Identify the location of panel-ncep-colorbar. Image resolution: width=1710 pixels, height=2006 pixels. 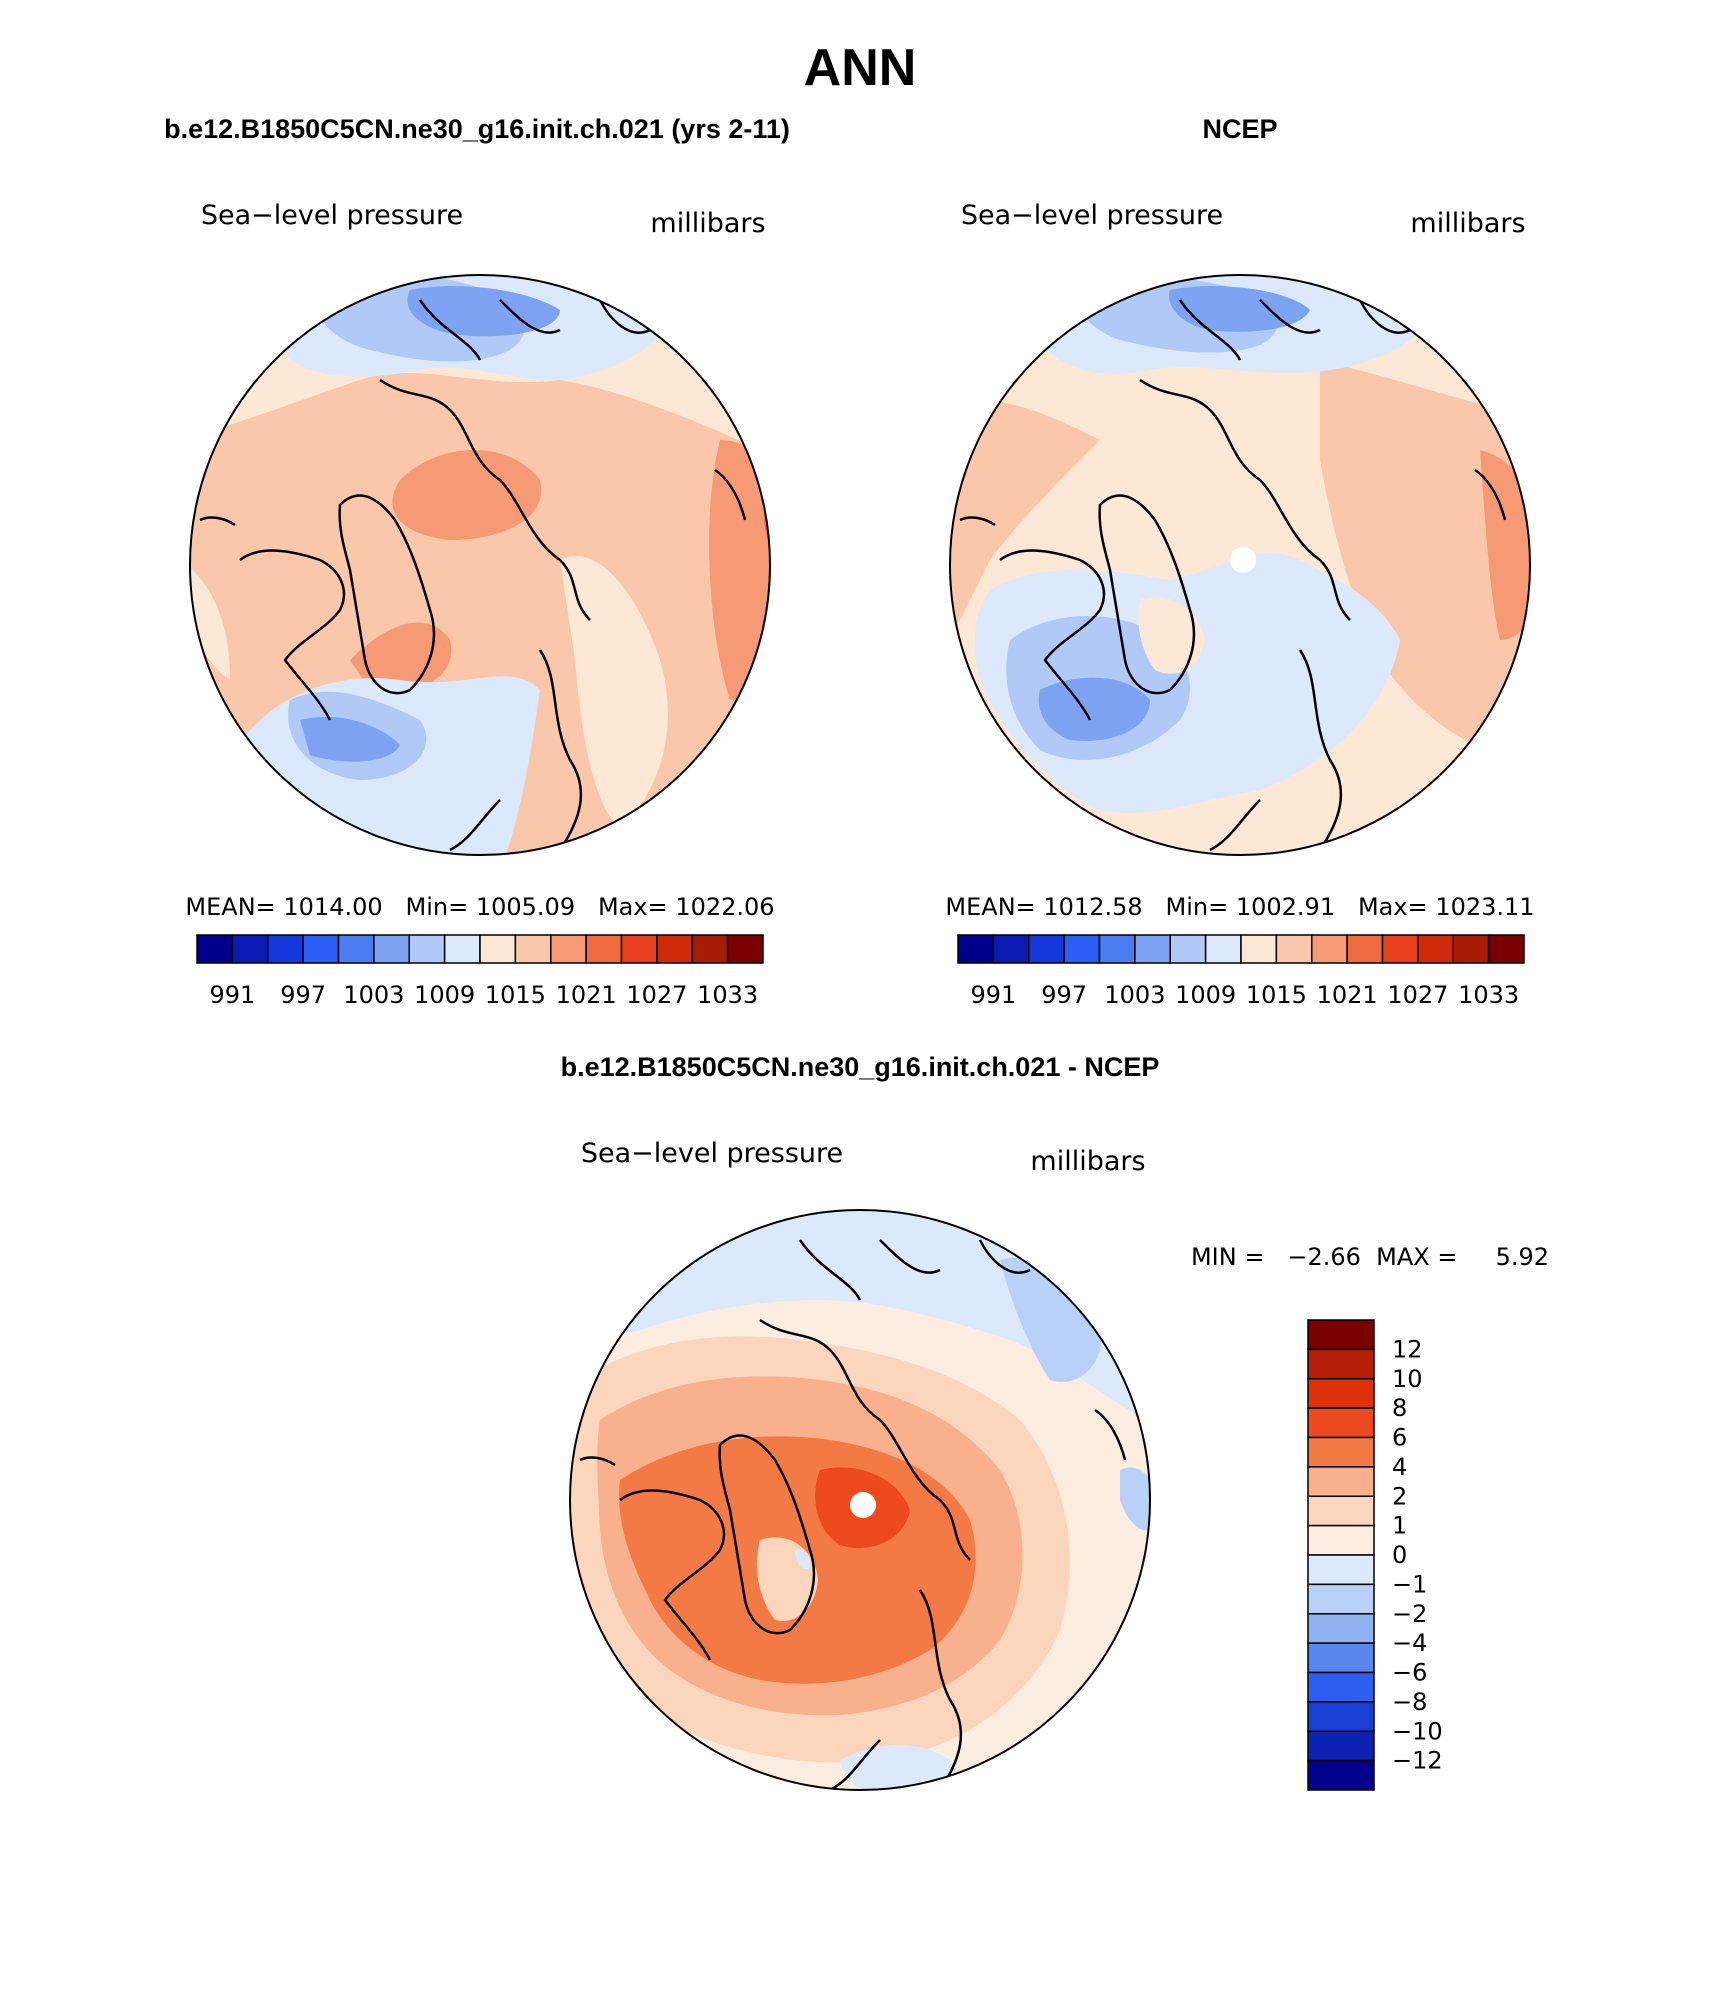
(1241, 949).